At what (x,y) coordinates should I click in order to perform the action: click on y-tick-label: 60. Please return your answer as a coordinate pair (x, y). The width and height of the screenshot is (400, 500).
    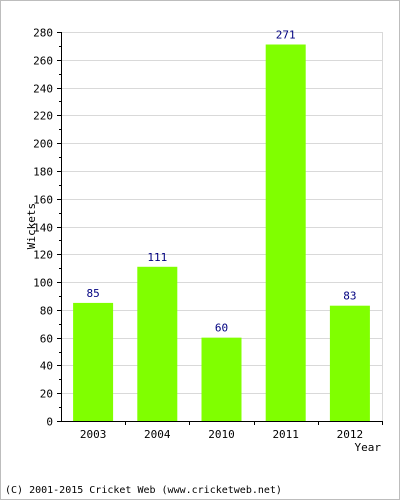
    Looking at the image, I should click on (46, 339).